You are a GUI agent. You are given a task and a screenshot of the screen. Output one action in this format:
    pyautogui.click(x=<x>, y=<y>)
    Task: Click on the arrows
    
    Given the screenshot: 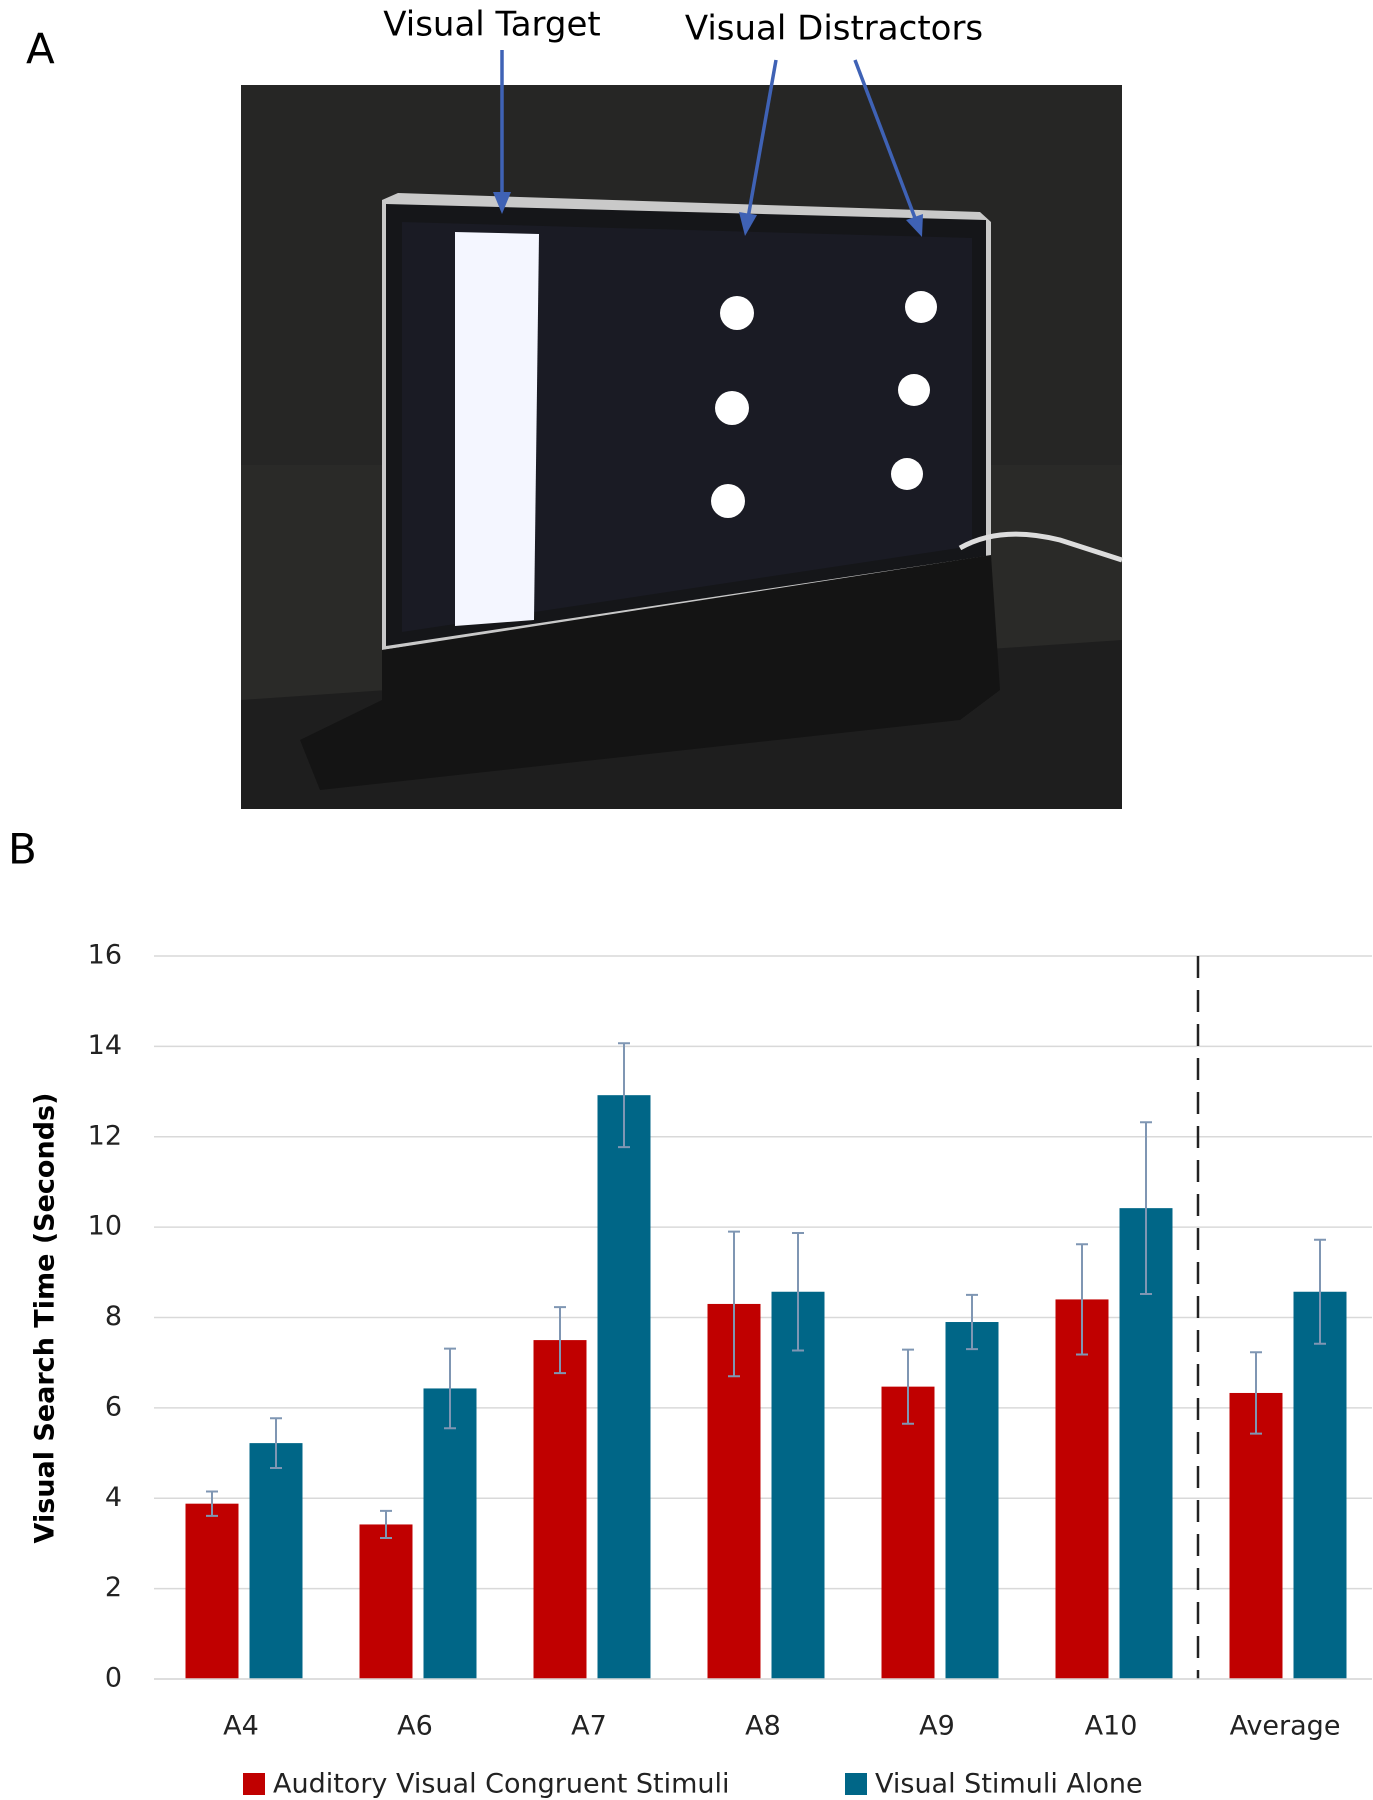 What is the action you would take?
    pyautogui.click(x=708, y=143)
    